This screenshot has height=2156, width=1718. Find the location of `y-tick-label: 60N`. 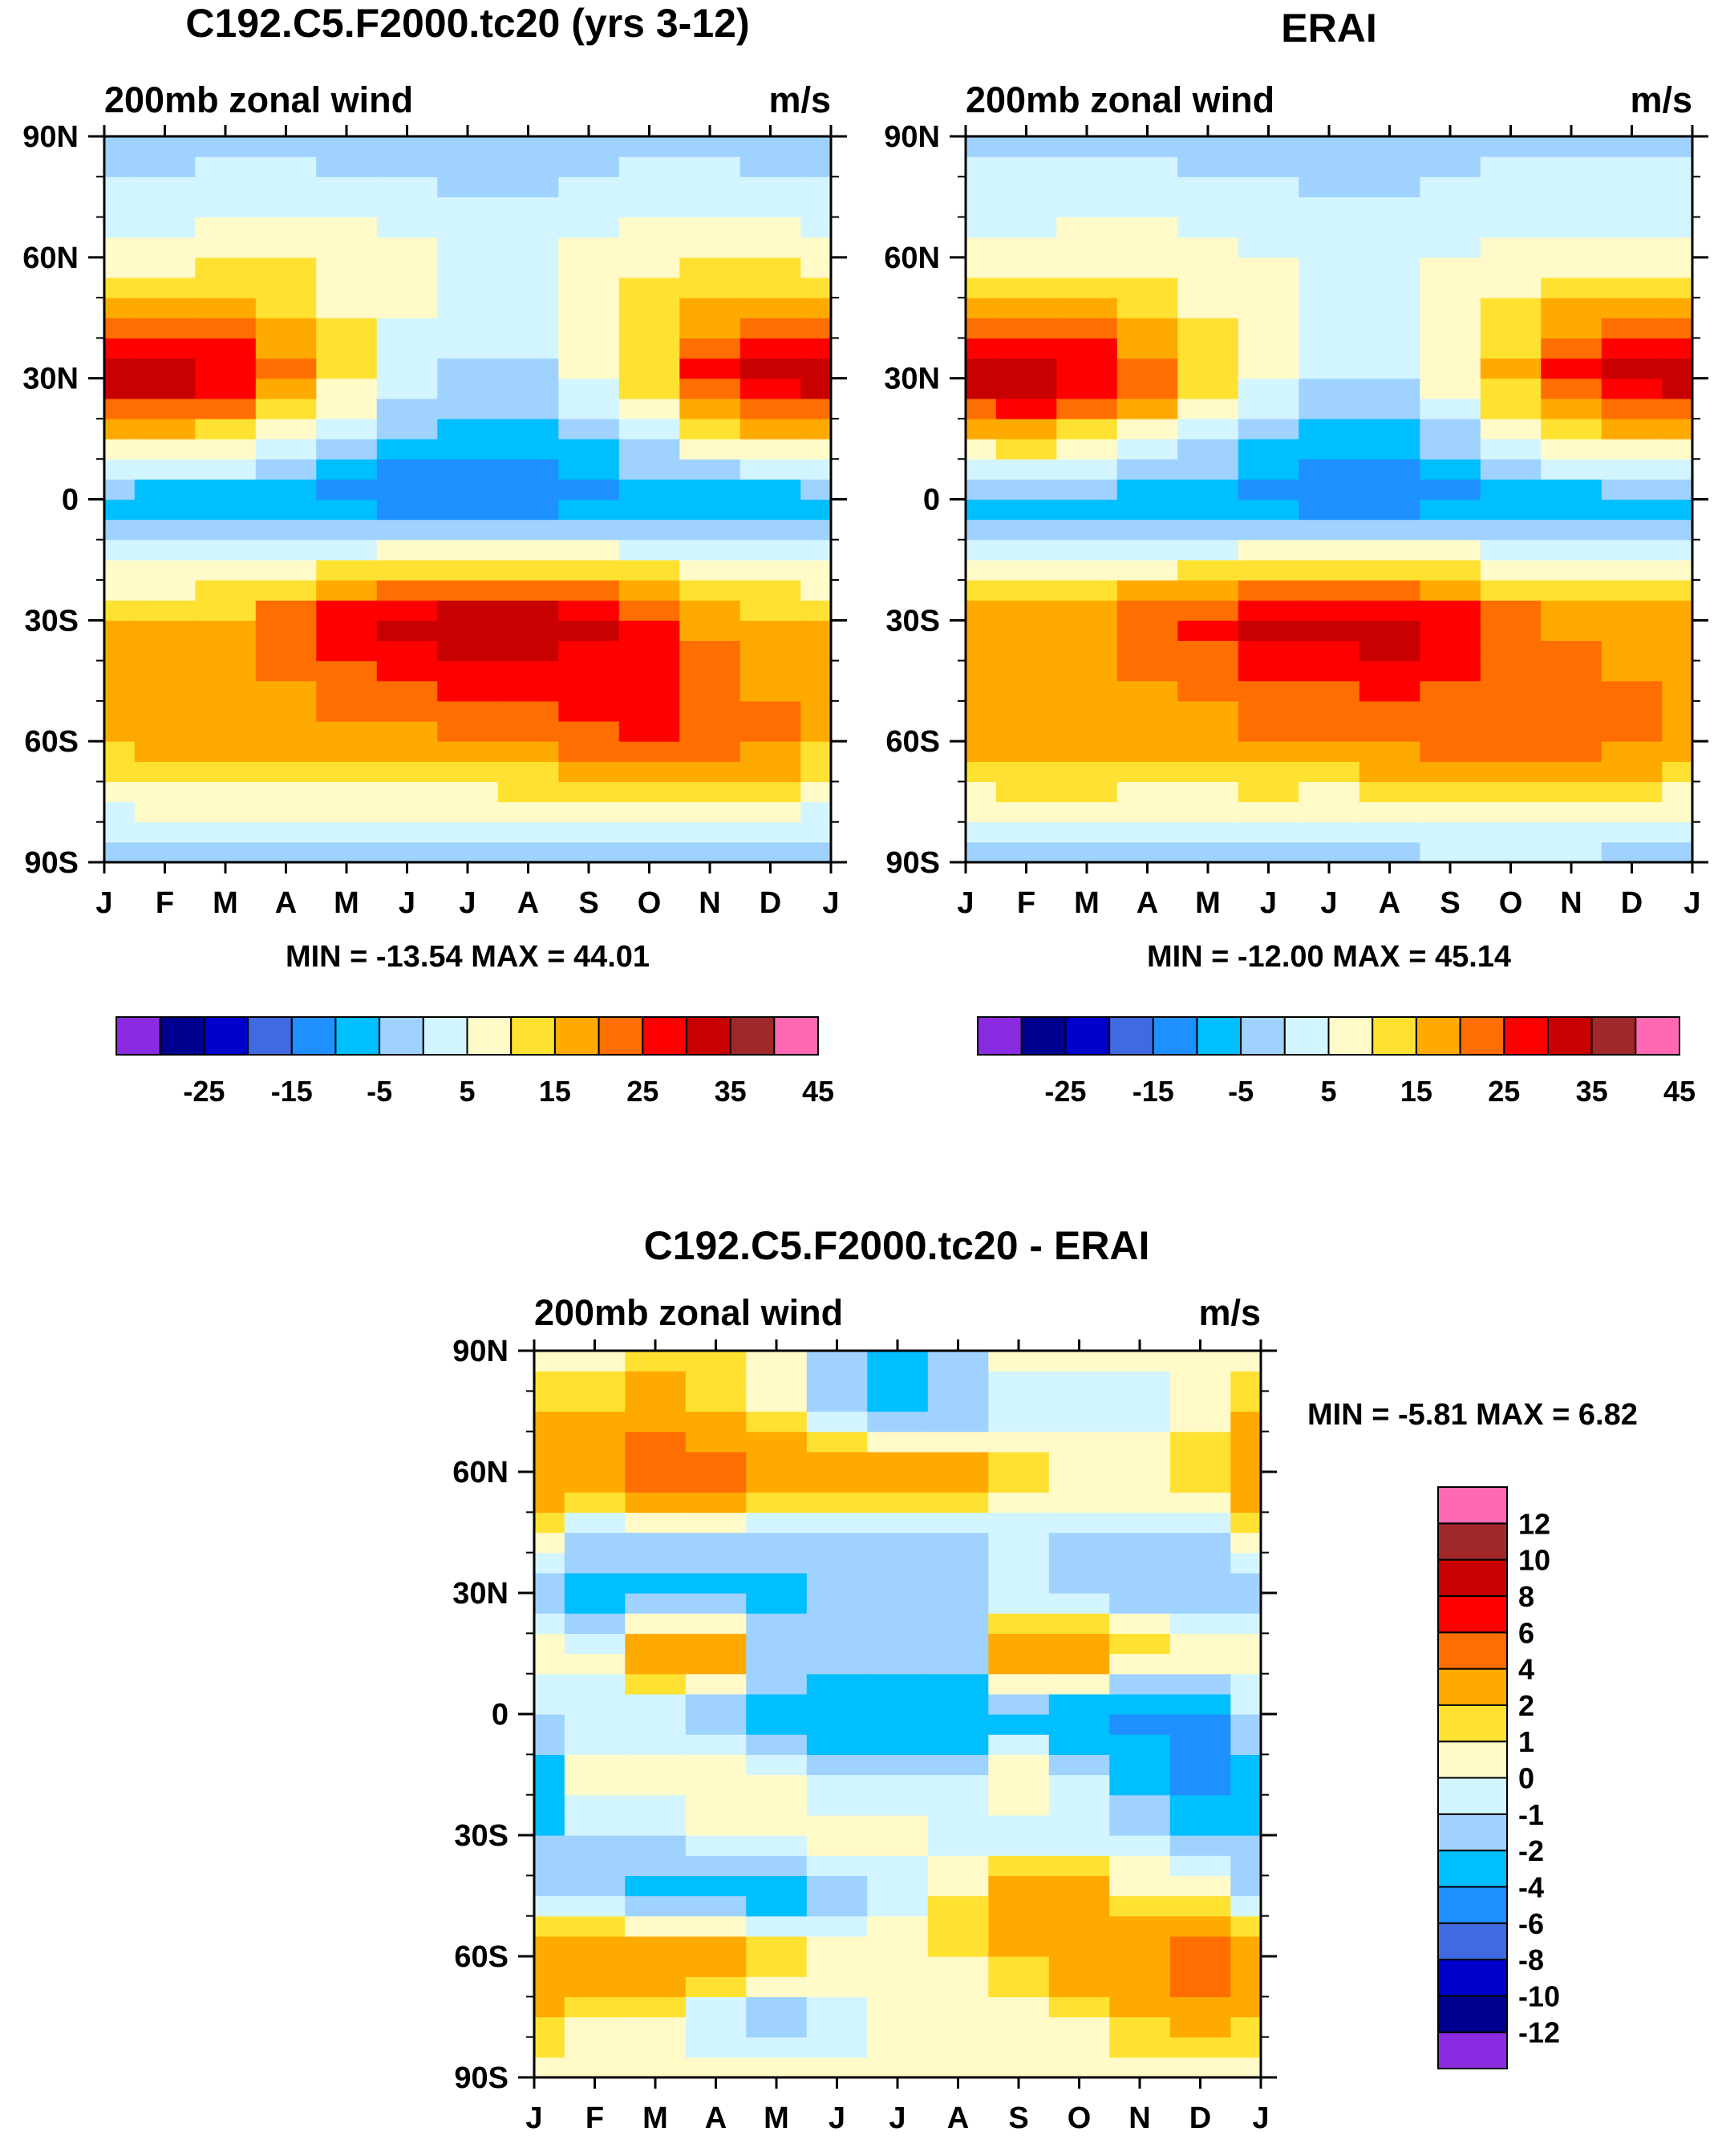

y-tick-label: 60N is located at coordinates (912, 258).